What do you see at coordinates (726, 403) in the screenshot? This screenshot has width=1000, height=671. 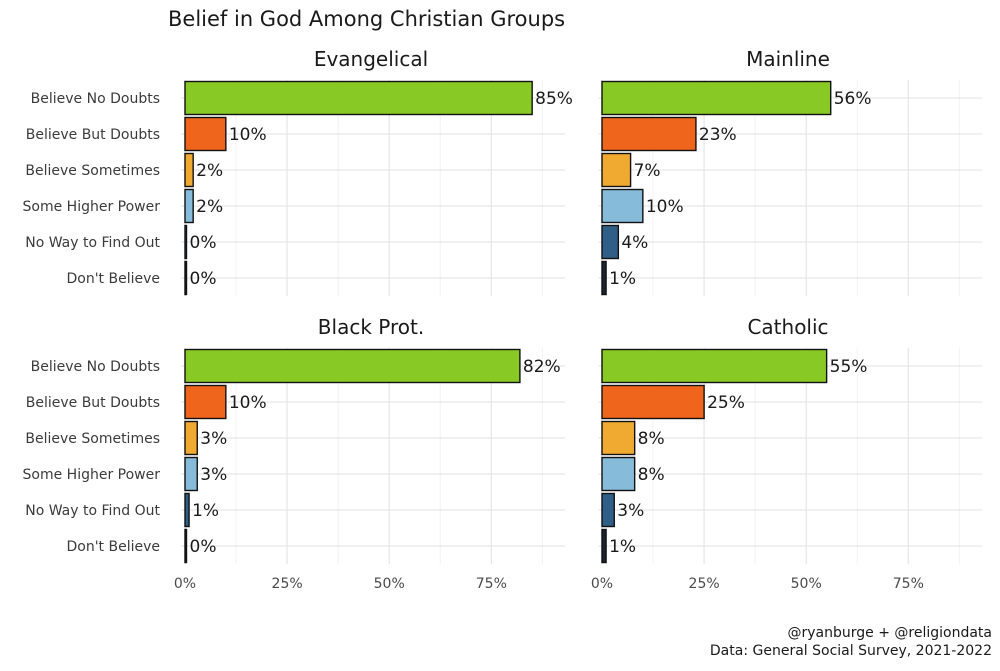 I see `data-label: 25%` at bounding box center [726, 403].